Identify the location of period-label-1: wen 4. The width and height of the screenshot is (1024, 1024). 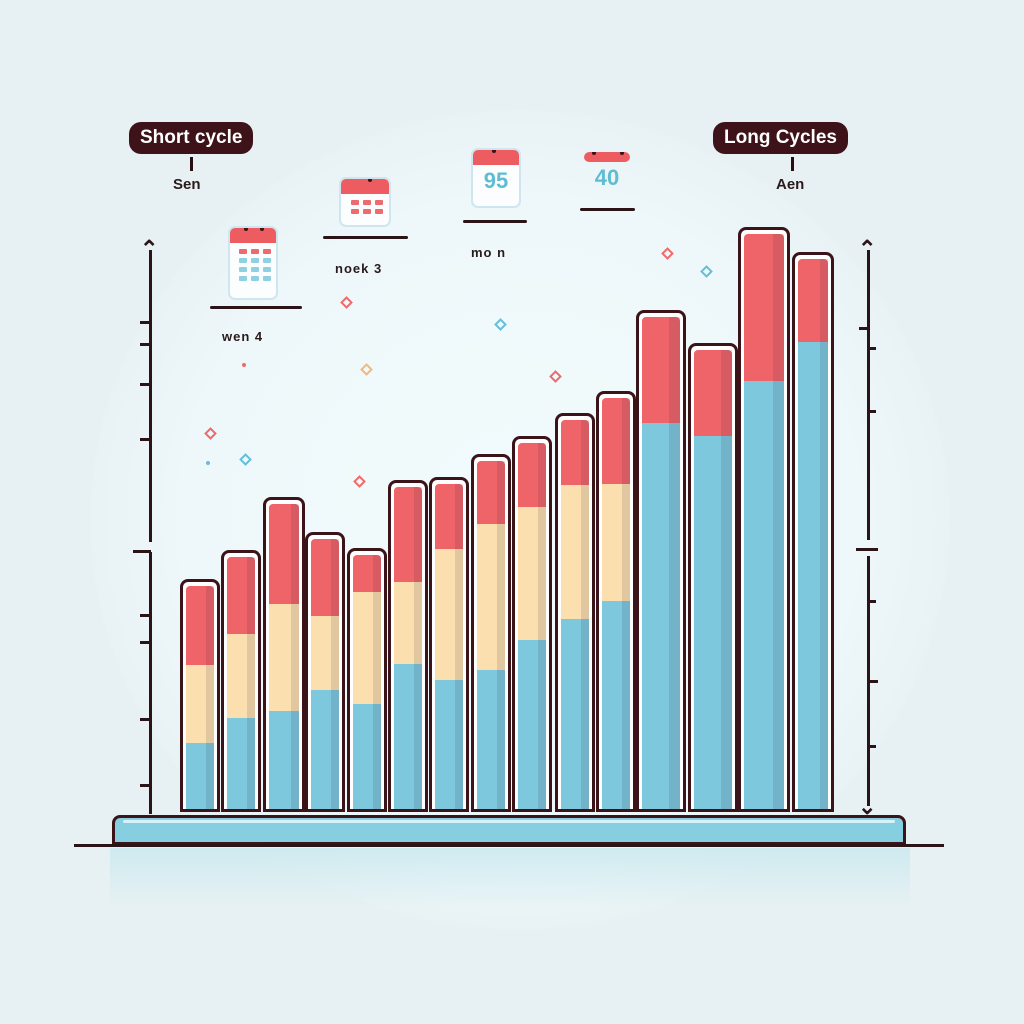
(243, 336).